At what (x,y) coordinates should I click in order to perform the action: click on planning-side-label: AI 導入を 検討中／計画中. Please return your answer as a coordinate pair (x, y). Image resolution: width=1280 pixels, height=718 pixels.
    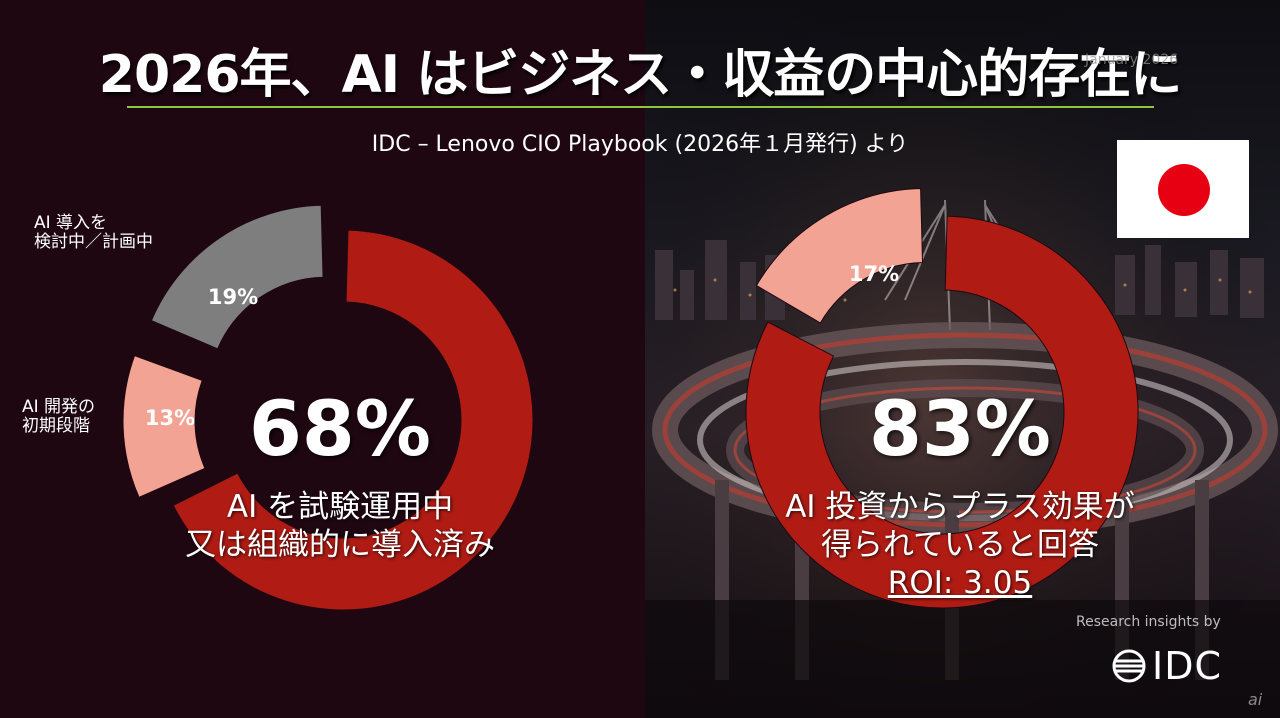
    Looking at the image, I should click on (93, 232).